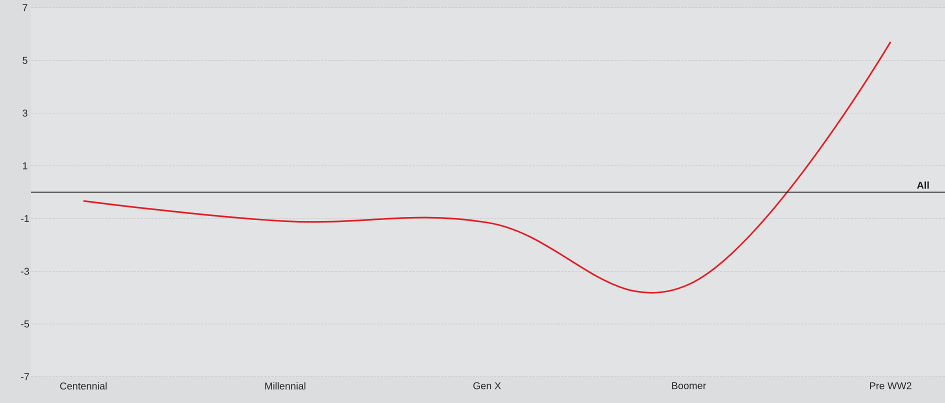  What do you see at coordinates (25, 376) in the screenshot?
I see `y-tick-label: -7` at bounding box center [25, 376].